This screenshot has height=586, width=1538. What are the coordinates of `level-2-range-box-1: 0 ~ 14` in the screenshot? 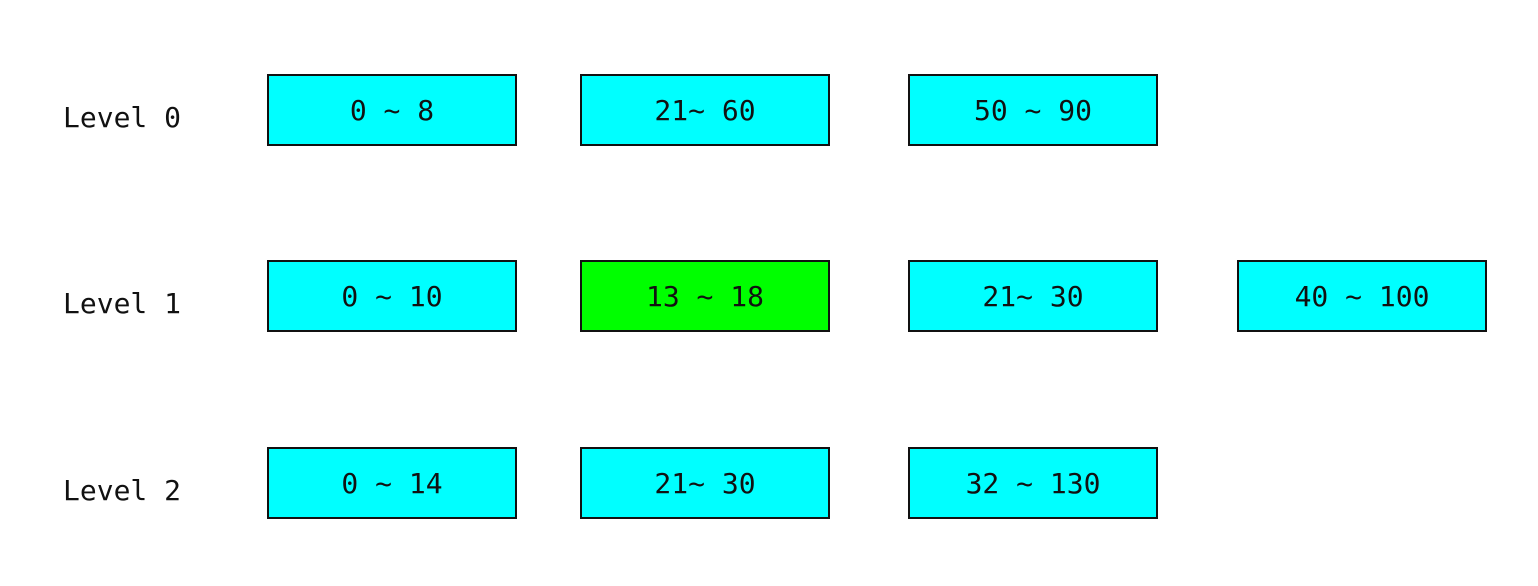 It's located at (392, 483).